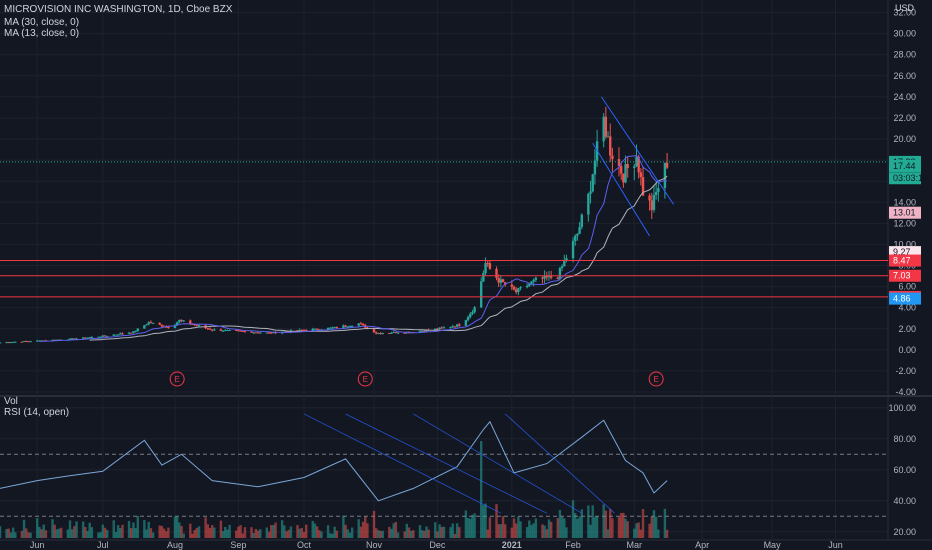 The image size is (932, 550). I want to click on price-tick-label: 2.00, so click(907, 329).